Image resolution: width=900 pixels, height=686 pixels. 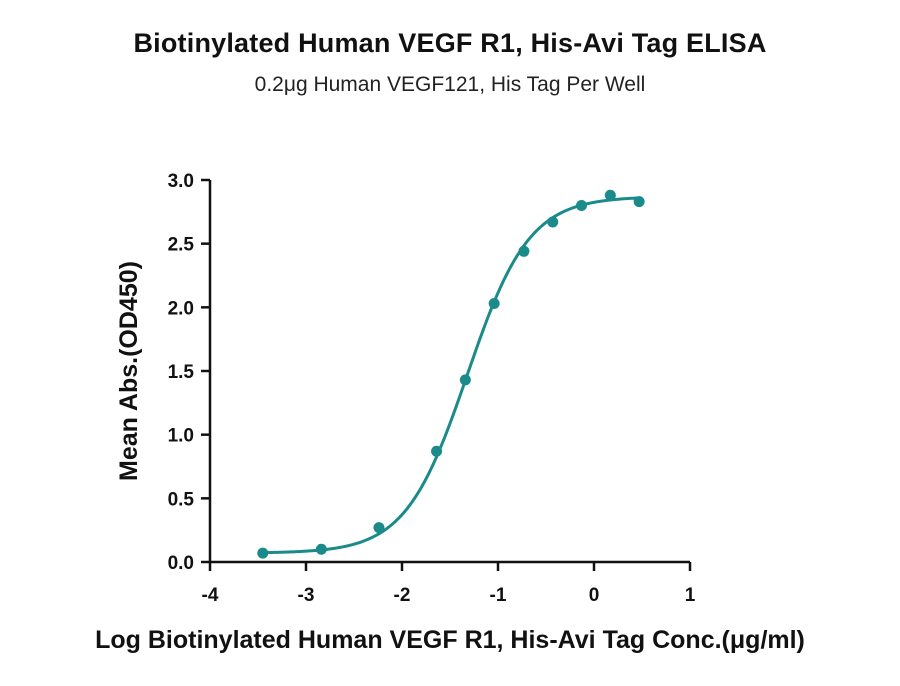 I want to click on y-tick-label: 2.0, so click(x=181, y=308).